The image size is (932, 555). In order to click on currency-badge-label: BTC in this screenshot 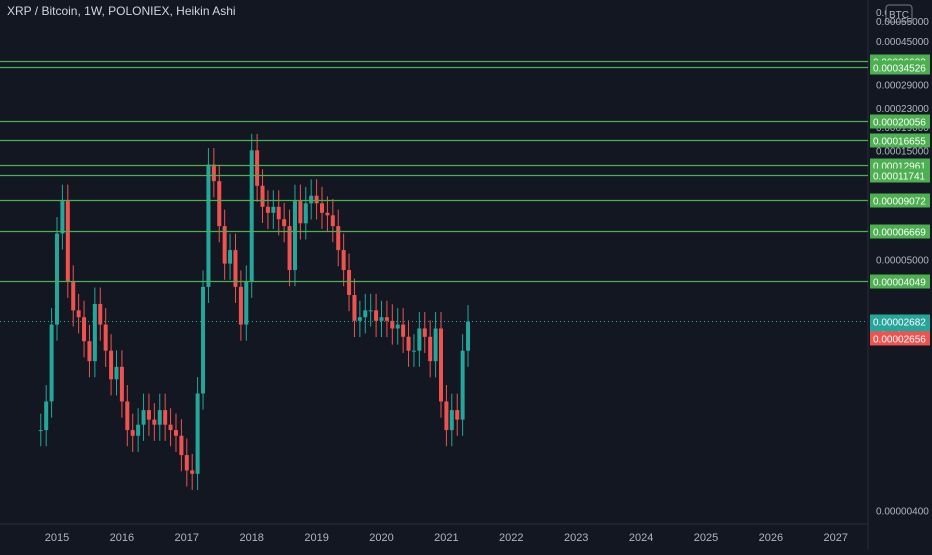, I will do `click(899, 15)`.